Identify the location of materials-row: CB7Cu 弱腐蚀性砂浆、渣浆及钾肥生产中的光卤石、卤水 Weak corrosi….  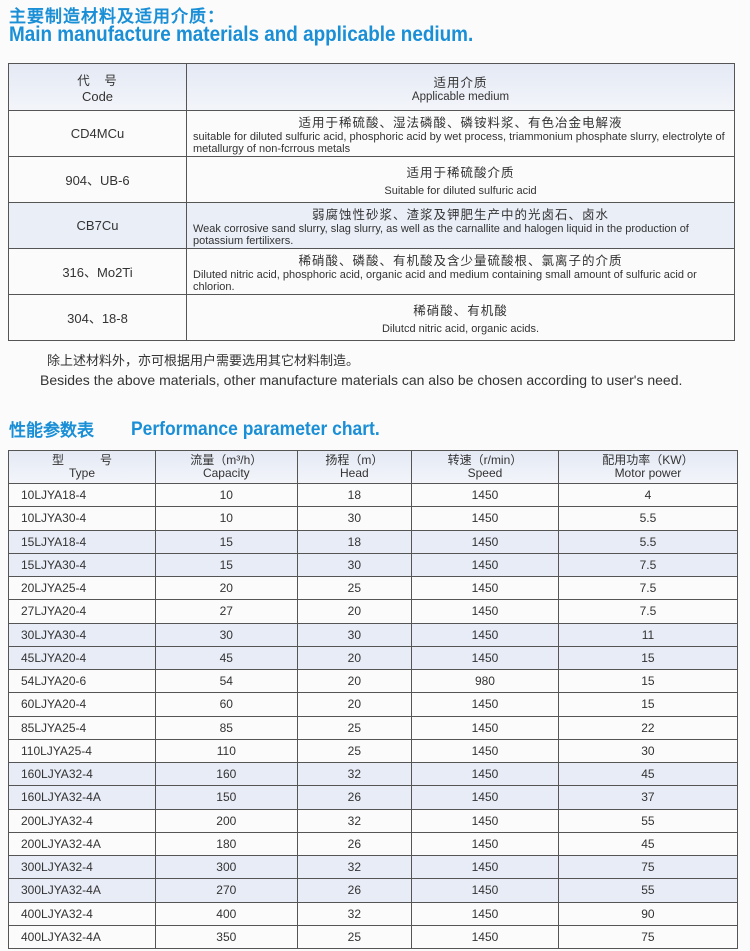
(371, 225).